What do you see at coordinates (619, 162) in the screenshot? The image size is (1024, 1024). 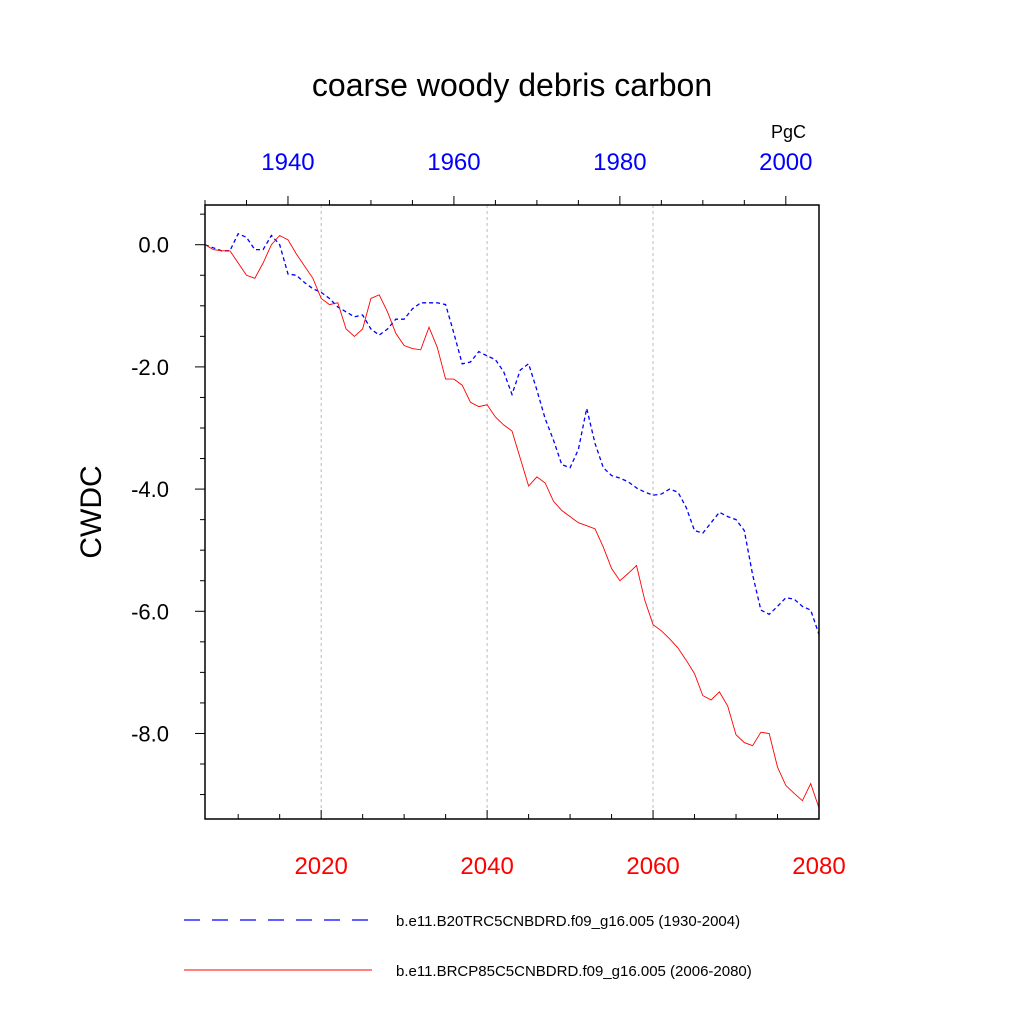 I see `top-tick-label: 1980` at bounding box center [619, 162].